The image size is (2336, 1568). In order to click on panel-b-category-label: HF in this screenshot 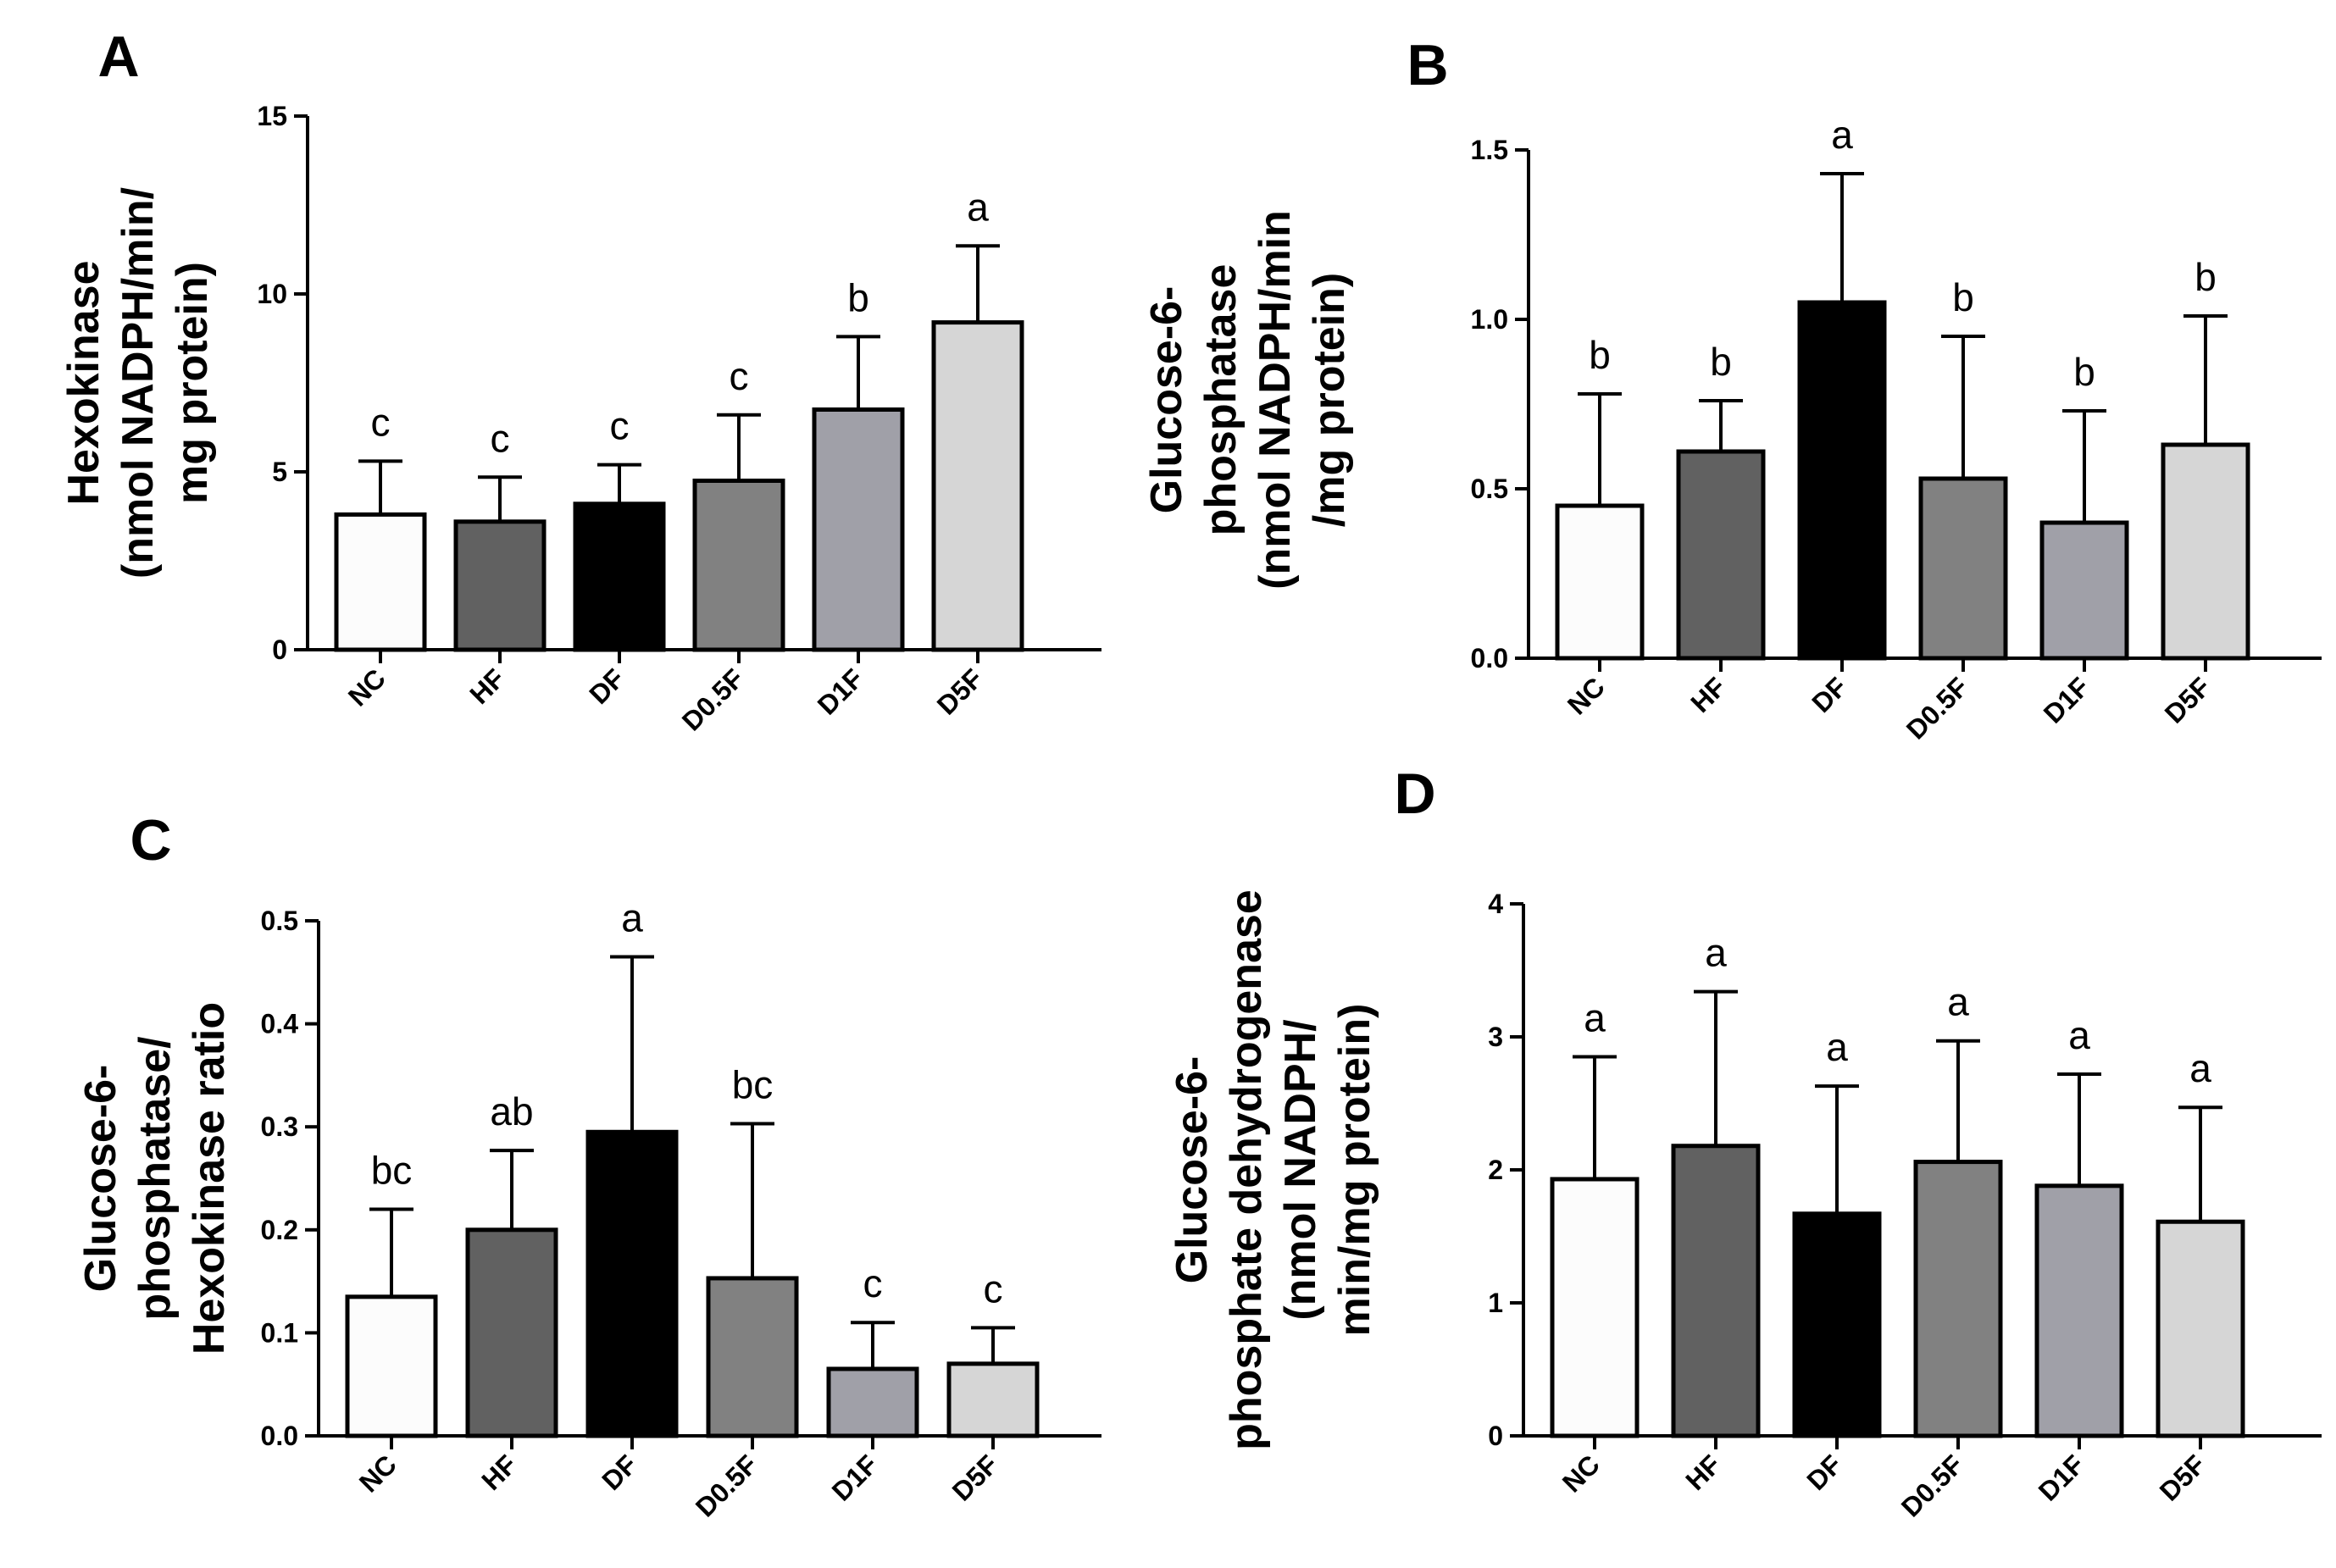, I will do `click(1708, 694)`.